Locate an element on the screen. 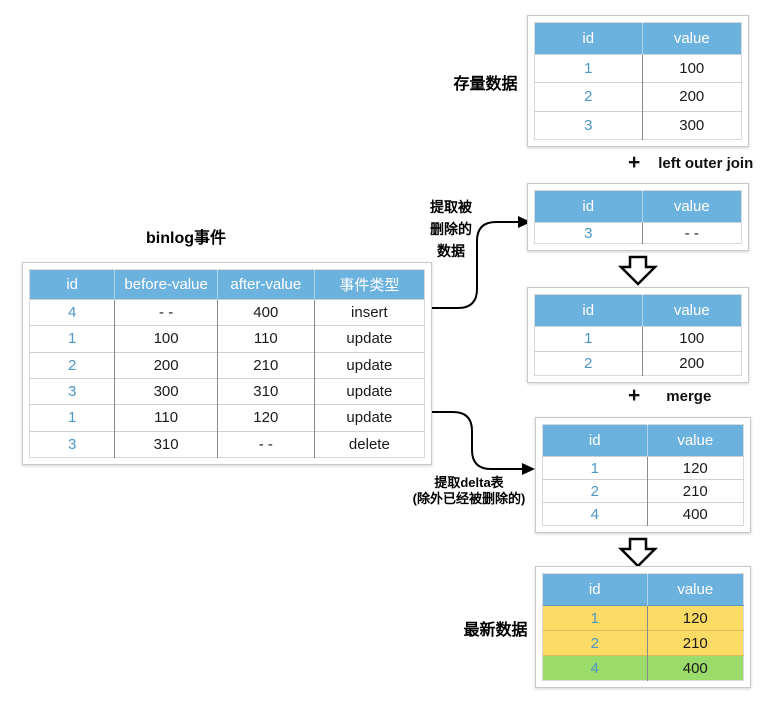 Image resolution: width=772 pixels, height=713 pixels. table-cell: 100 is located at coordinates (691, 68).